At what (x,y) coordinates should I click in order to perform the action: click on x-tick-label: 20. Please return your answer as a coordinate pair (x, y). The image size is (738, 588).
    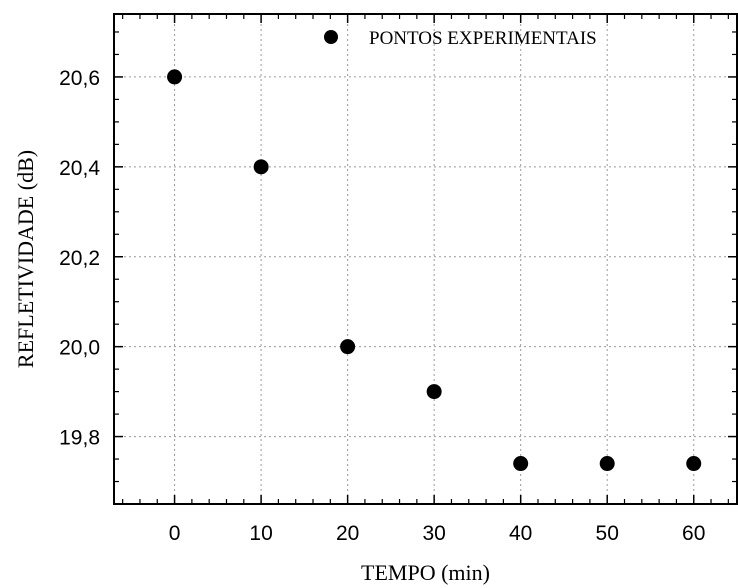
    Looking at the image, I should click on (347, 533).